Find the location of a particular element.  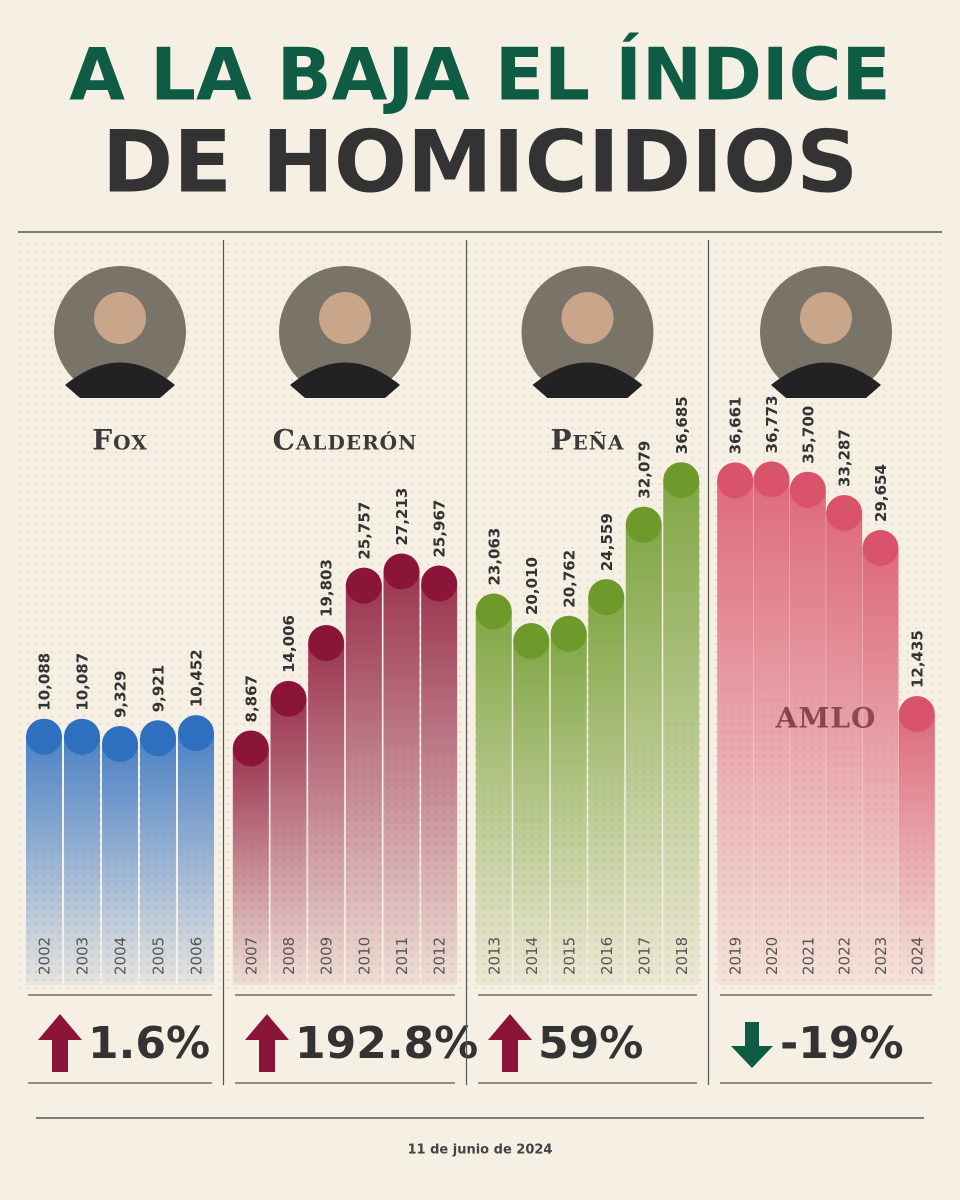

value-label: 12,435 is located at coordinates (917, 659).